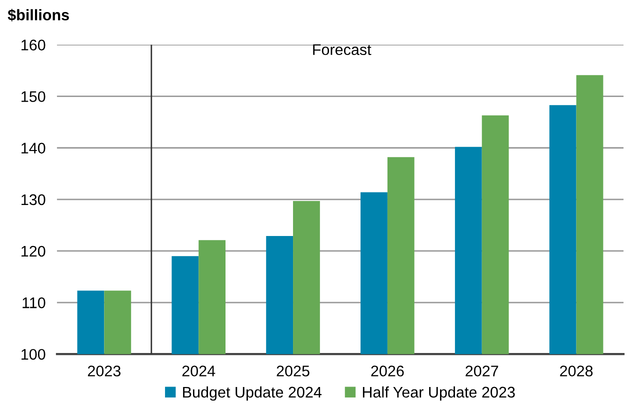 The image size is (633, 407). What do you see at coordinates (293, 371) in the screenshot?
I see `x-tick-label: 2025` at bounding box center [293, 371].